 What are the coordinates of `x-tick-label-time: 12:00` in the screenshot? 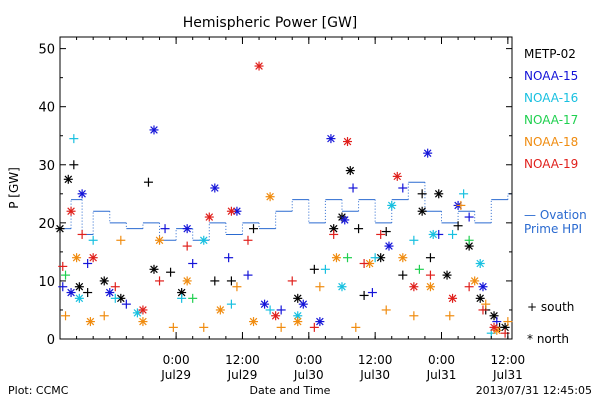 It's located at (508, 360).